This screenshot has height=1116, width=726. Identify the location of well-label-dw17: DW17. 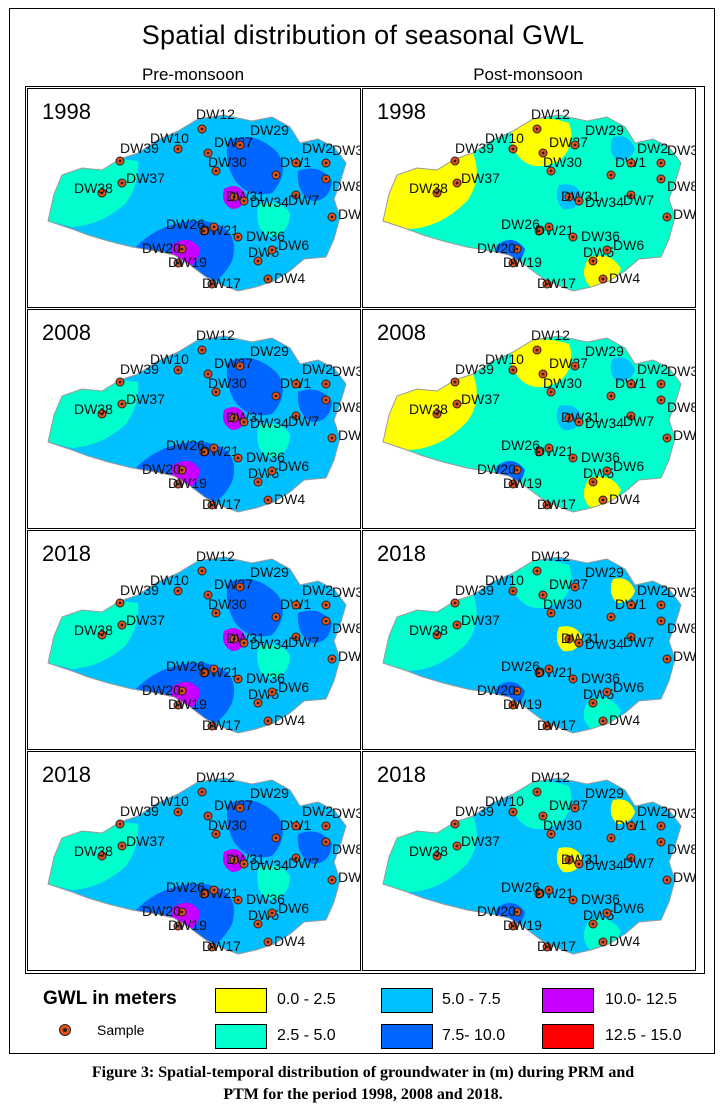
(221, 725).